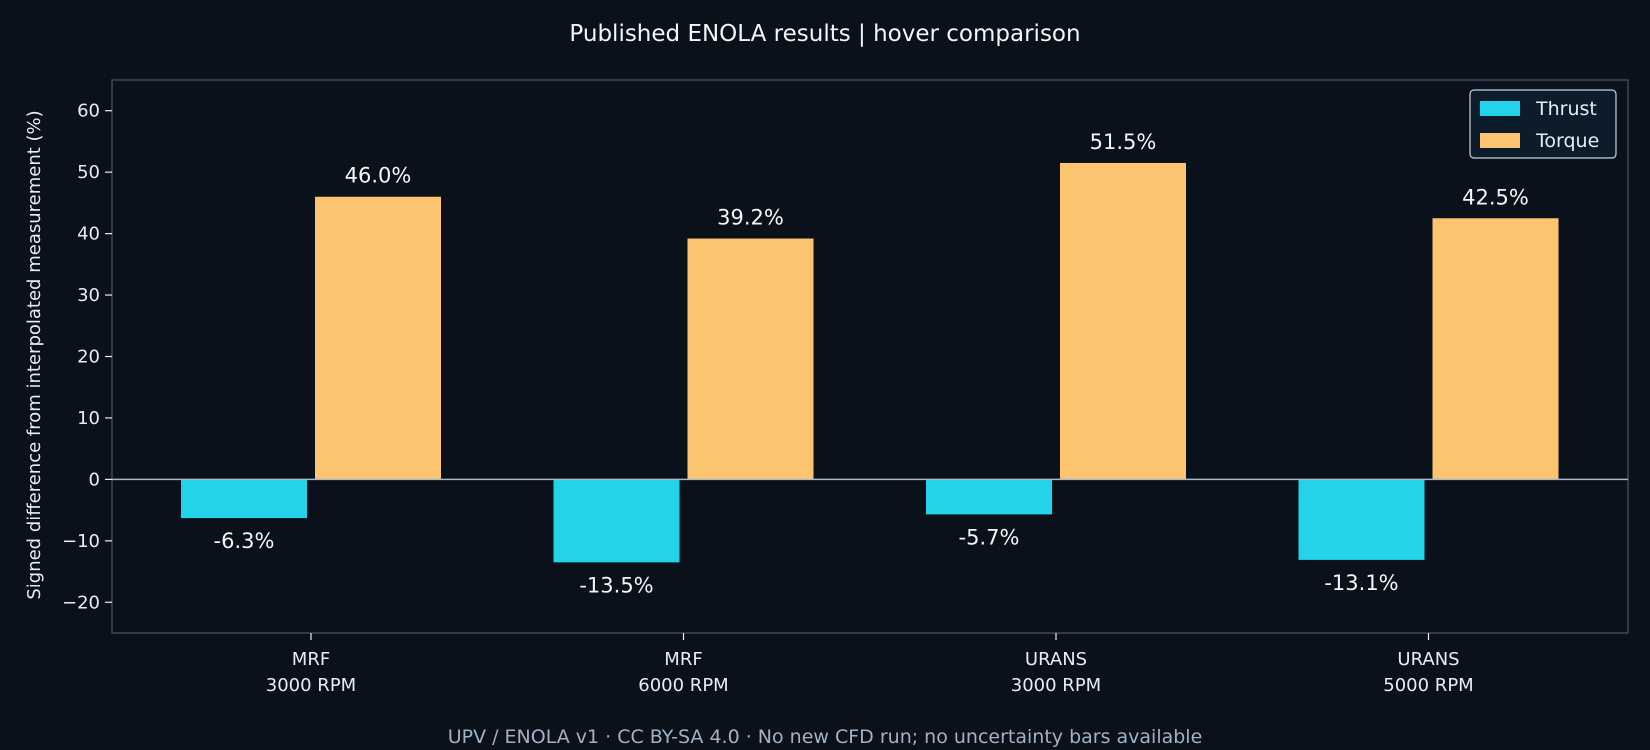 The image size is (1650, 750). What do you see at coordinates (989, 537) in the screenshot?
I see `bar-value-label: -5.7%` at bounding box center [989, 537].